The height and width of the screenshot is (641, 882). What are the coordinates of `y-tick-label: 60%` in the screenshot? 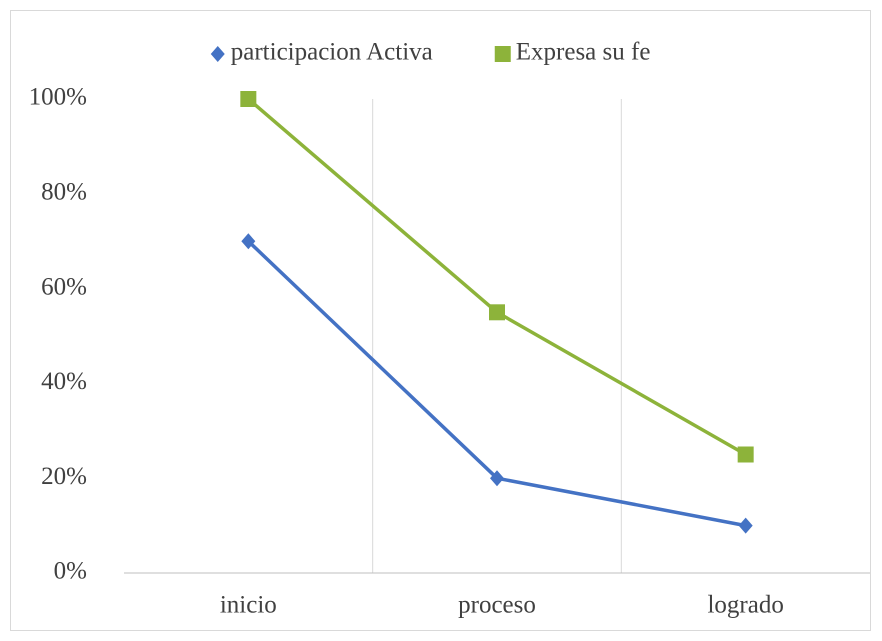 It's located at (64, 286).